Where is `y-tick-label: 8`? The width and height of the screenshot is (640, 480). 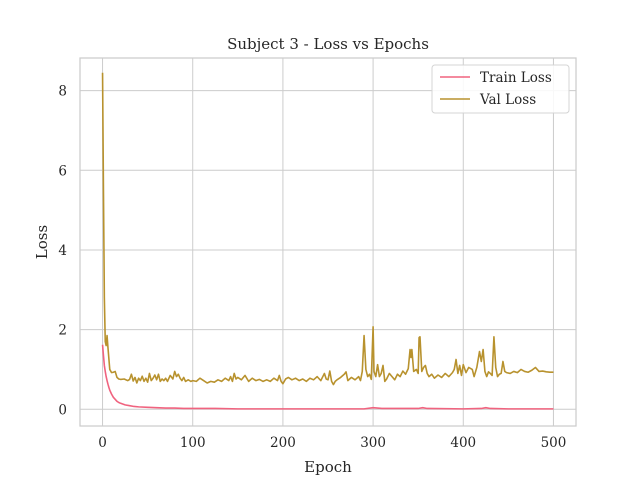 y-tick-label: 8 is located at coordinates (62, 92).